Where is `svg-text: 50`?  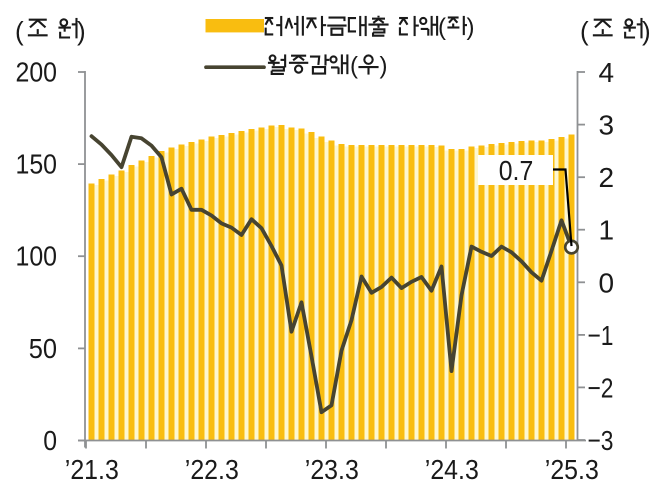 svg-text: 50 is located at coordinates (43, 348).